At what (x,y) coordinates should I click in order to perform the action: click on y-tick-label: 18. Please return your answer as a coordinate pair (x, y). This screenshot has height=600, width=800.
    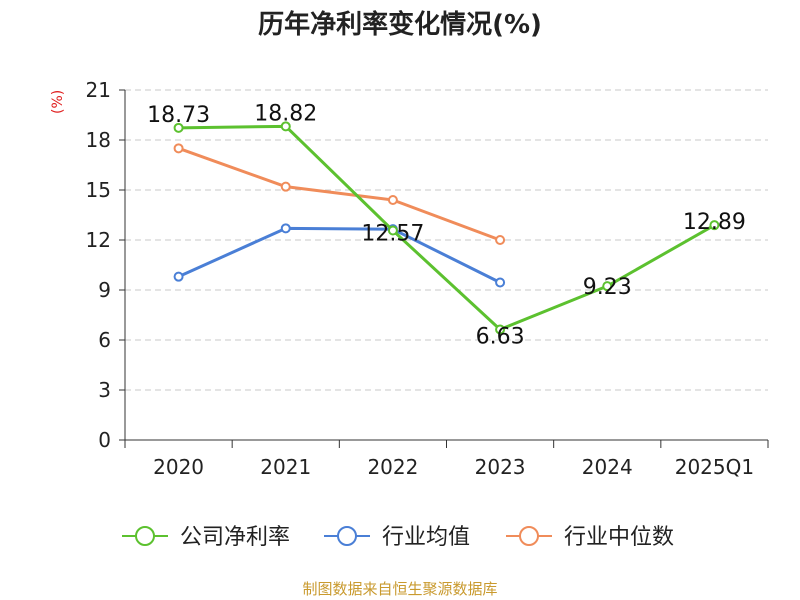
    Looking at the image, I should click on (98, 140).